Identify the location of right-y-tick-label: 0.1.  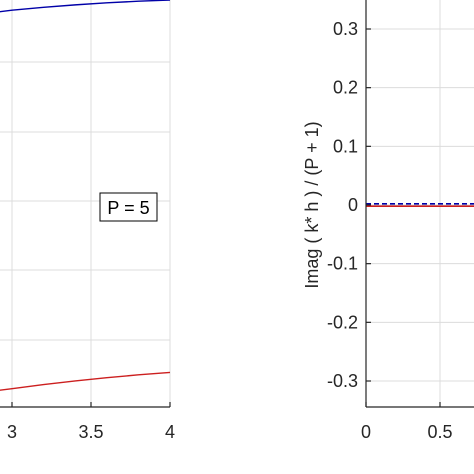
(345, 146).